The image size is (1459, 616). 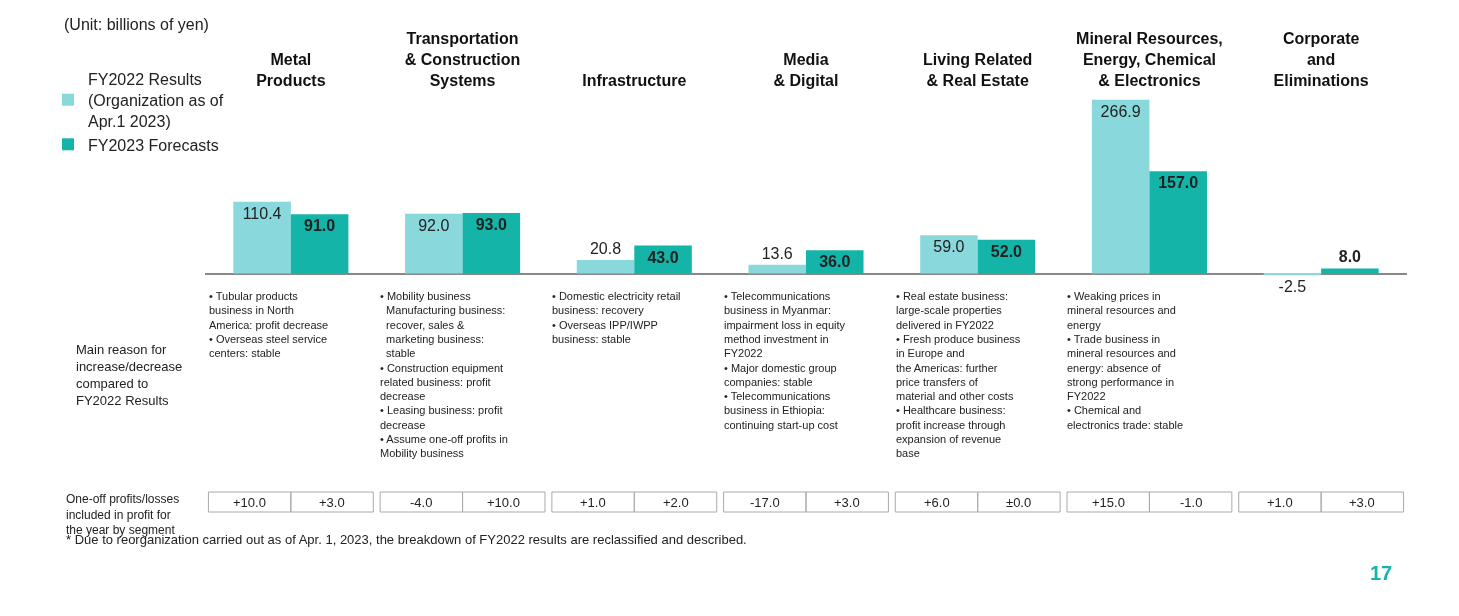 What do you see at coordinates (1120, 111) in the screenshot?
I see `data-label: 266.9` at bounding box center [1120, 111].